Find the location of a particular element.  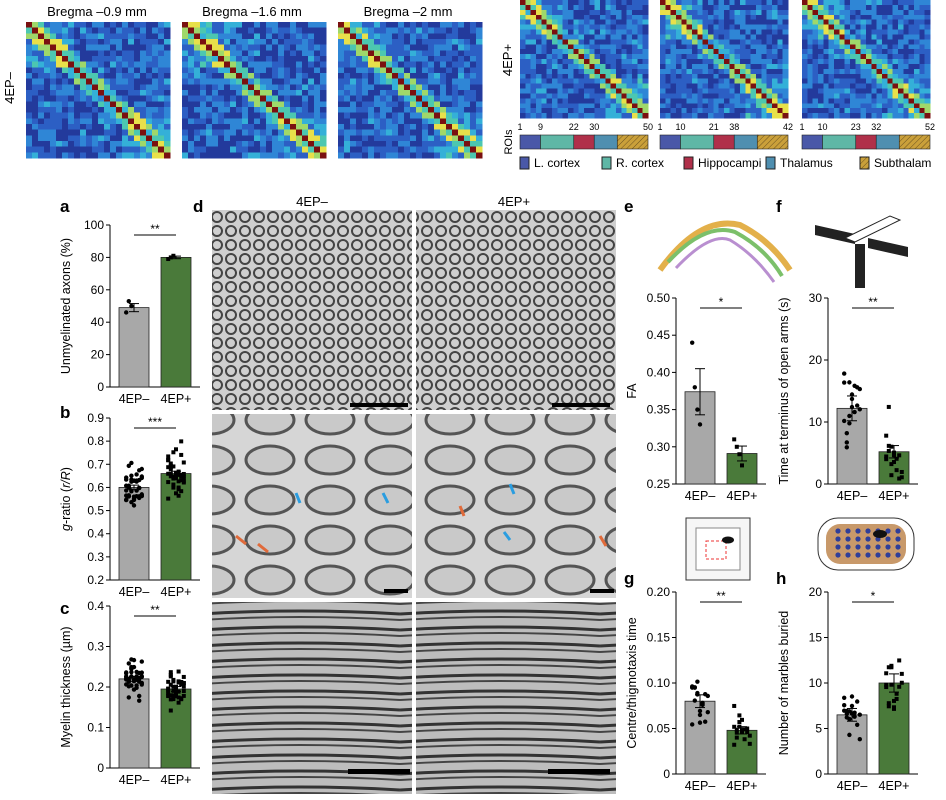

y-tick-label: 0.5 is located at coordinates (95, 511).